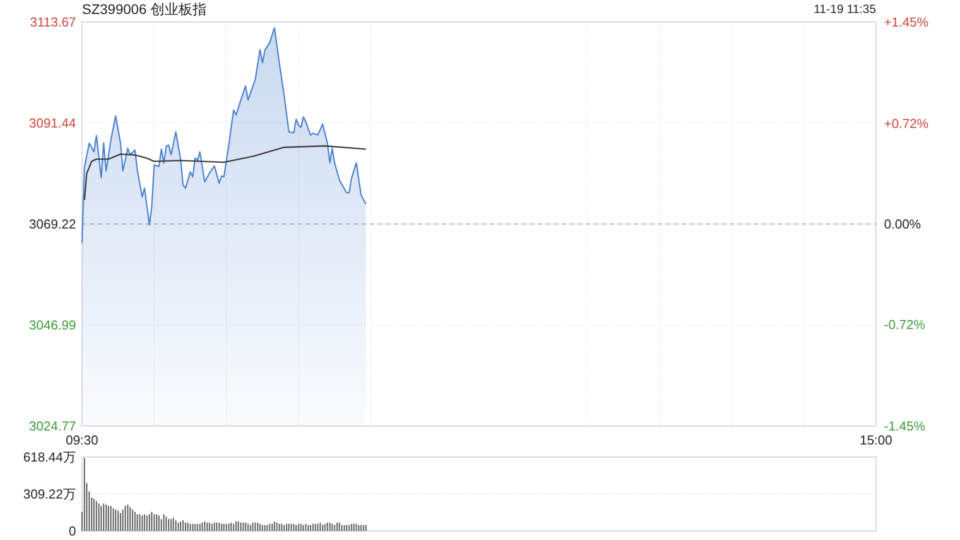  I want to click on x-tick-label: 15:00, so click(876, 440).